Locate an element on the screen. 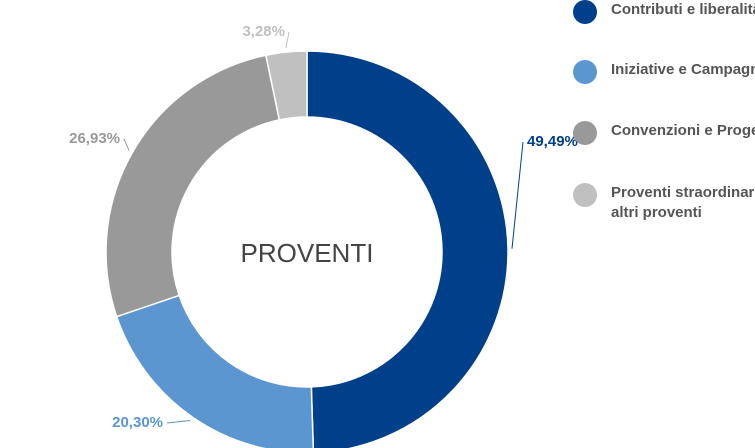 The image size is (755, 448). data-label: 49,49% is located at coordinates (552, 141).